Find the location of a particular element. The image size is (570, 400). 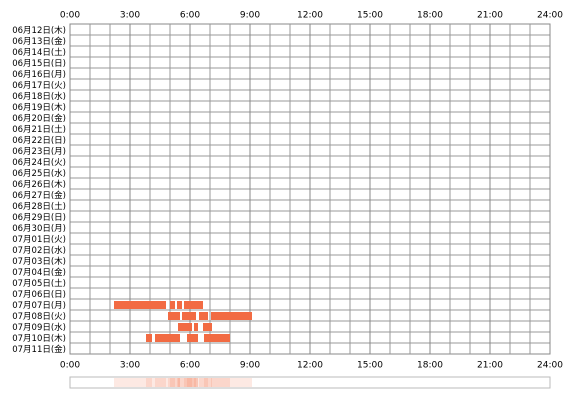

row-label: 07月11日(金) is located at coordinates (39, 349).